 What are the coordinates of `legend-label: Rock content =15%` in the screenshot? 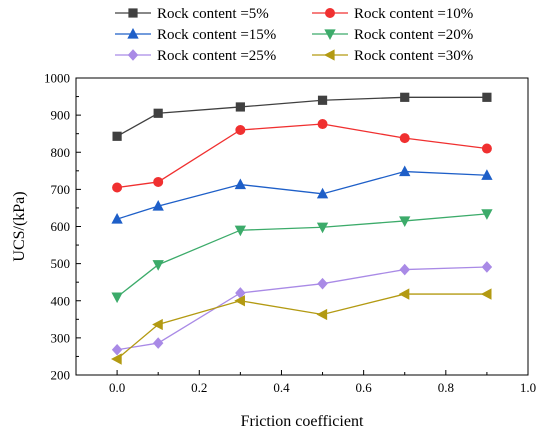 It's located at (216, 35).